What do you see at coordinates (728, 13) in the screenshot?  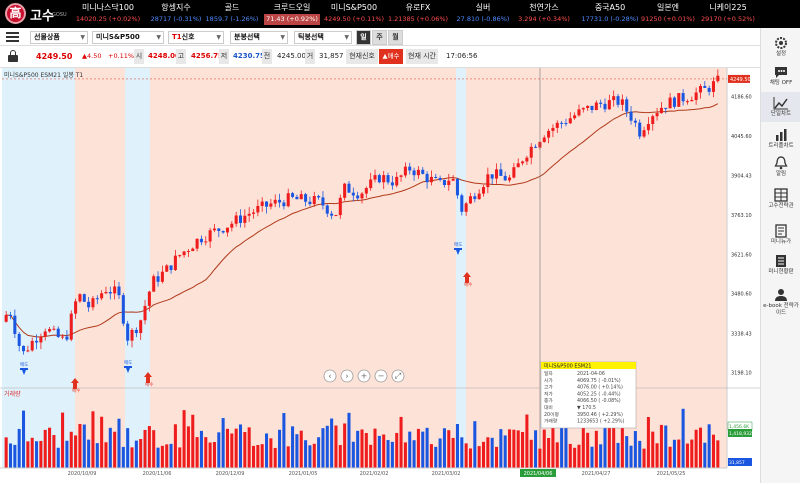 I see `ticker-item: 니케이225 29170 (+0.52%)` at bounding box center [728, 13].